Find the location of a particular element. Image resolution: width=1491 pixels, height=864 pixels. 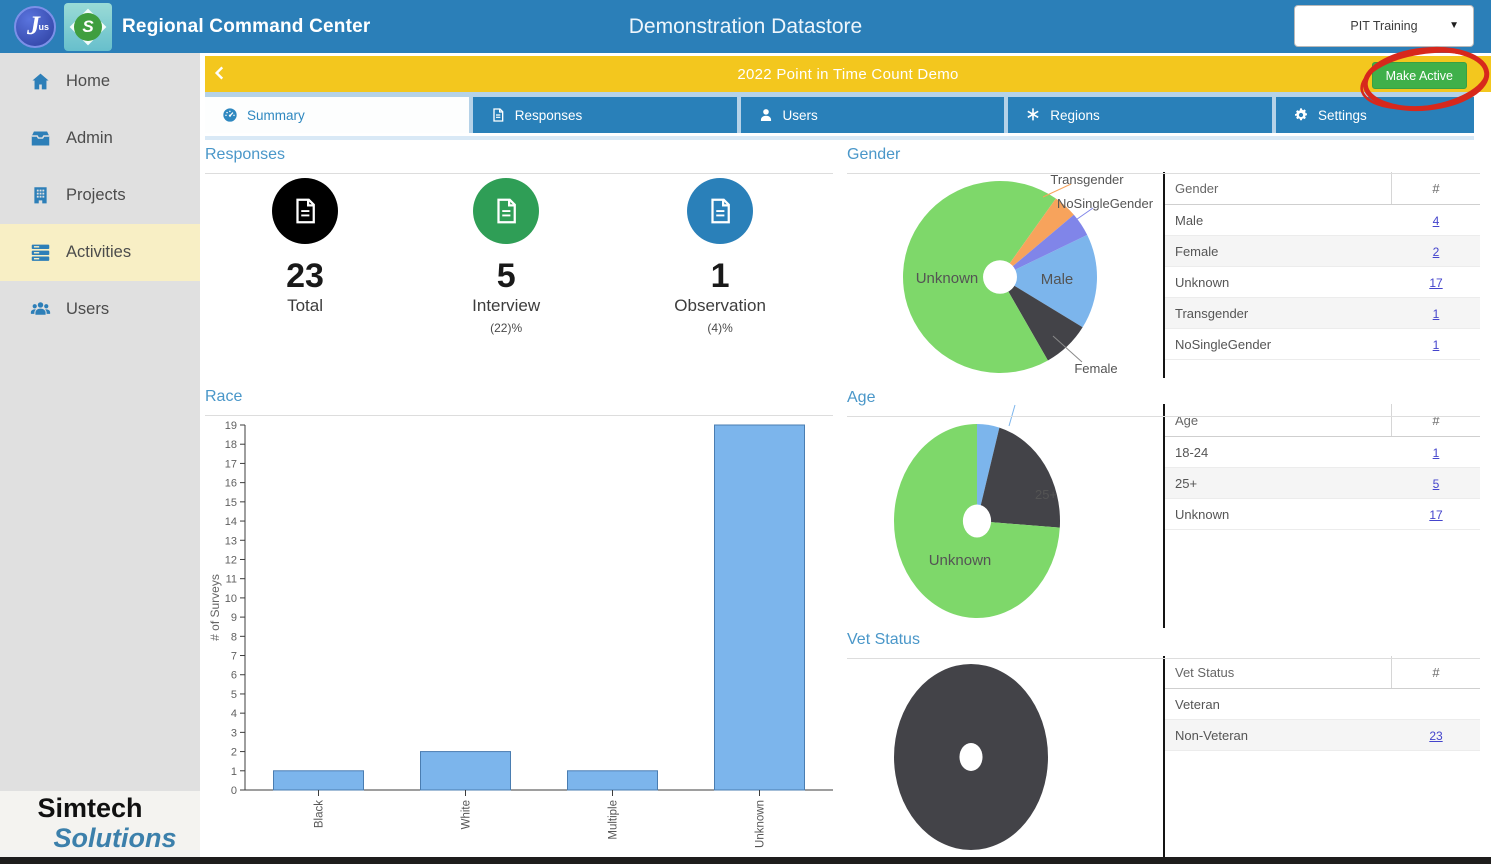

row-label: Female is located at coordinates (1197, 251).